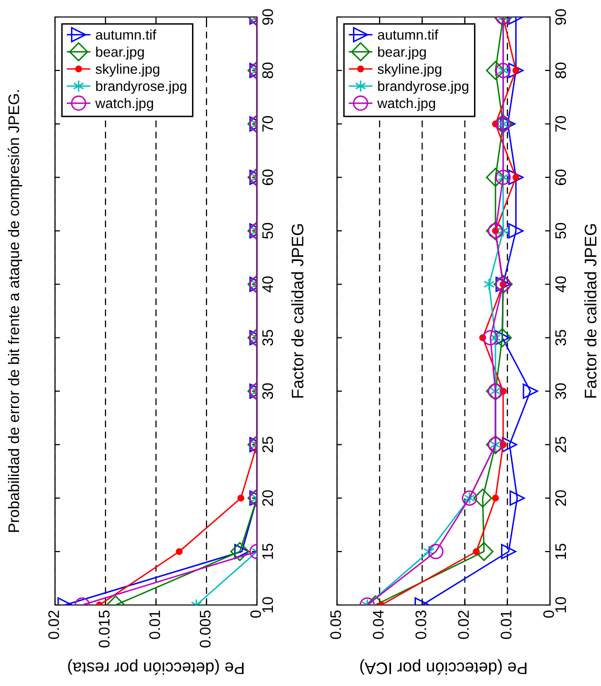 The image size is (601, 686). Describe the element at coordinates (420, 624) in the screenshot. I see `x-tick-label: 0.03` at that location.